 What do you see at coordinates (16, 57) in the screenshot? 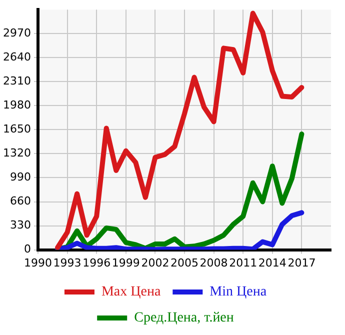
I see `y-tick-label: 2640` at bounding box center [16, 57].